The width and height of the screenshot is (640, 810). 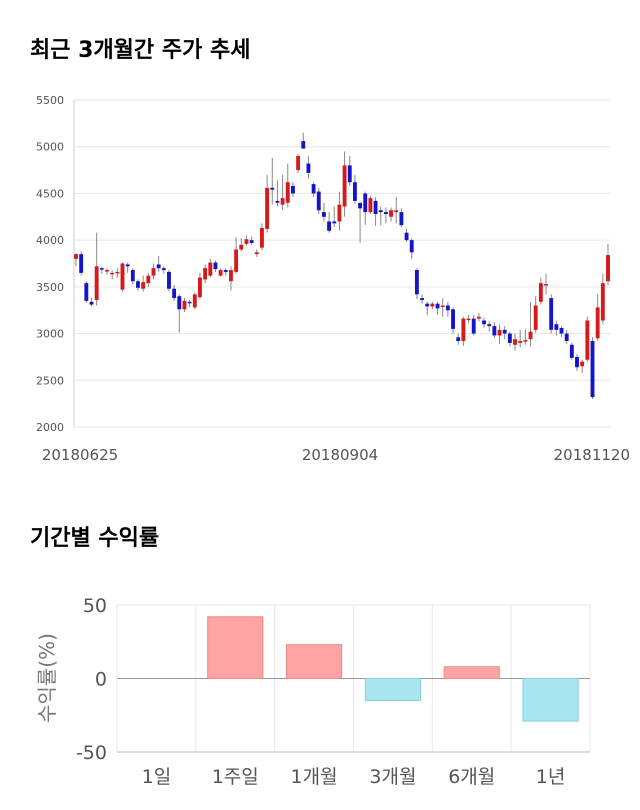 I want to click on price-y-tick-label: 3000, so click(x=50, y=334).